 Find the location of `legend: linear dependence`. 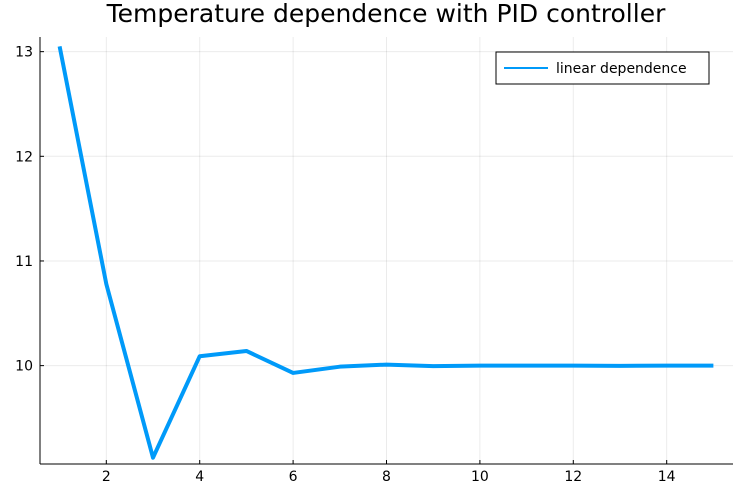

legend: linear dependence is located at coordinates (602, 68).